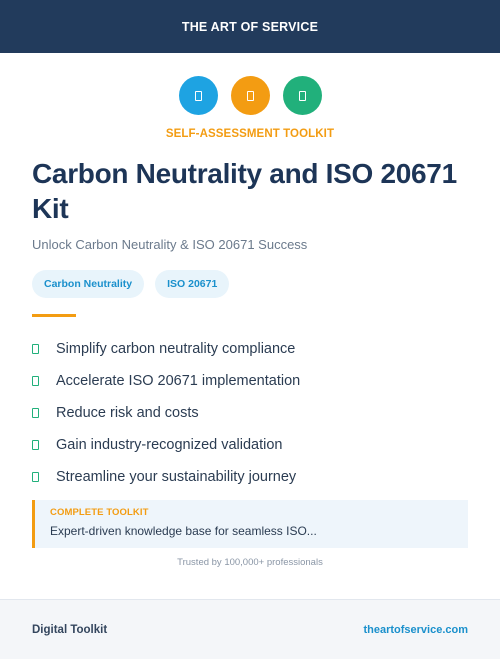 The image size is (500, 659). What do you see at coordinates (176, 477) in the screenshot?
I see `benefit-text: Streamline your sustainability journey` at bounding box center [176, 477].